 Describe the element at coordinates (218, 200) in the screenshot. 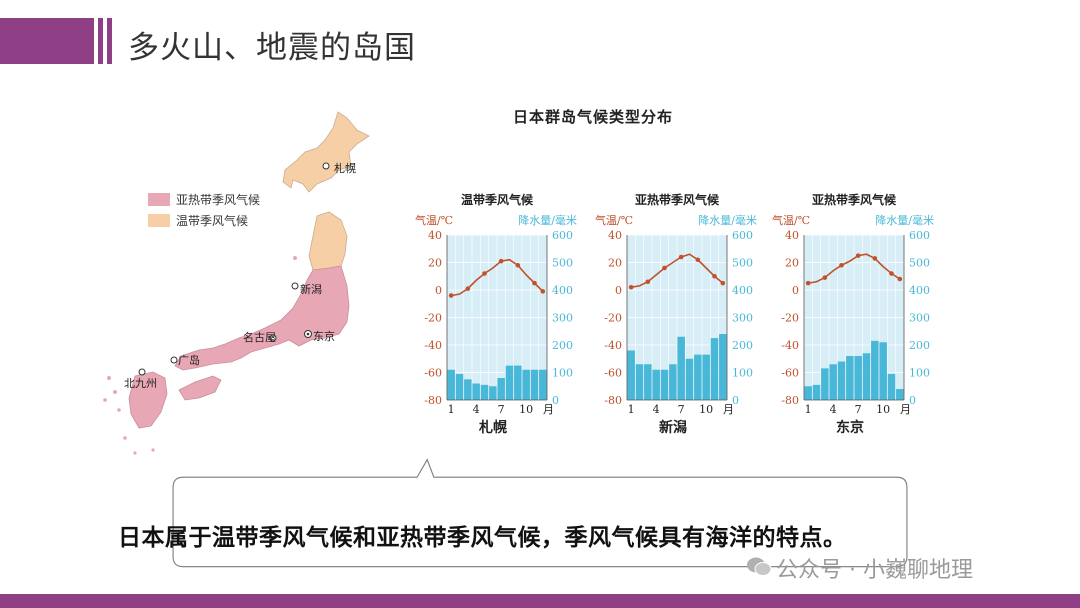

I see `legend-label: 亚热带季风气候` at that location.